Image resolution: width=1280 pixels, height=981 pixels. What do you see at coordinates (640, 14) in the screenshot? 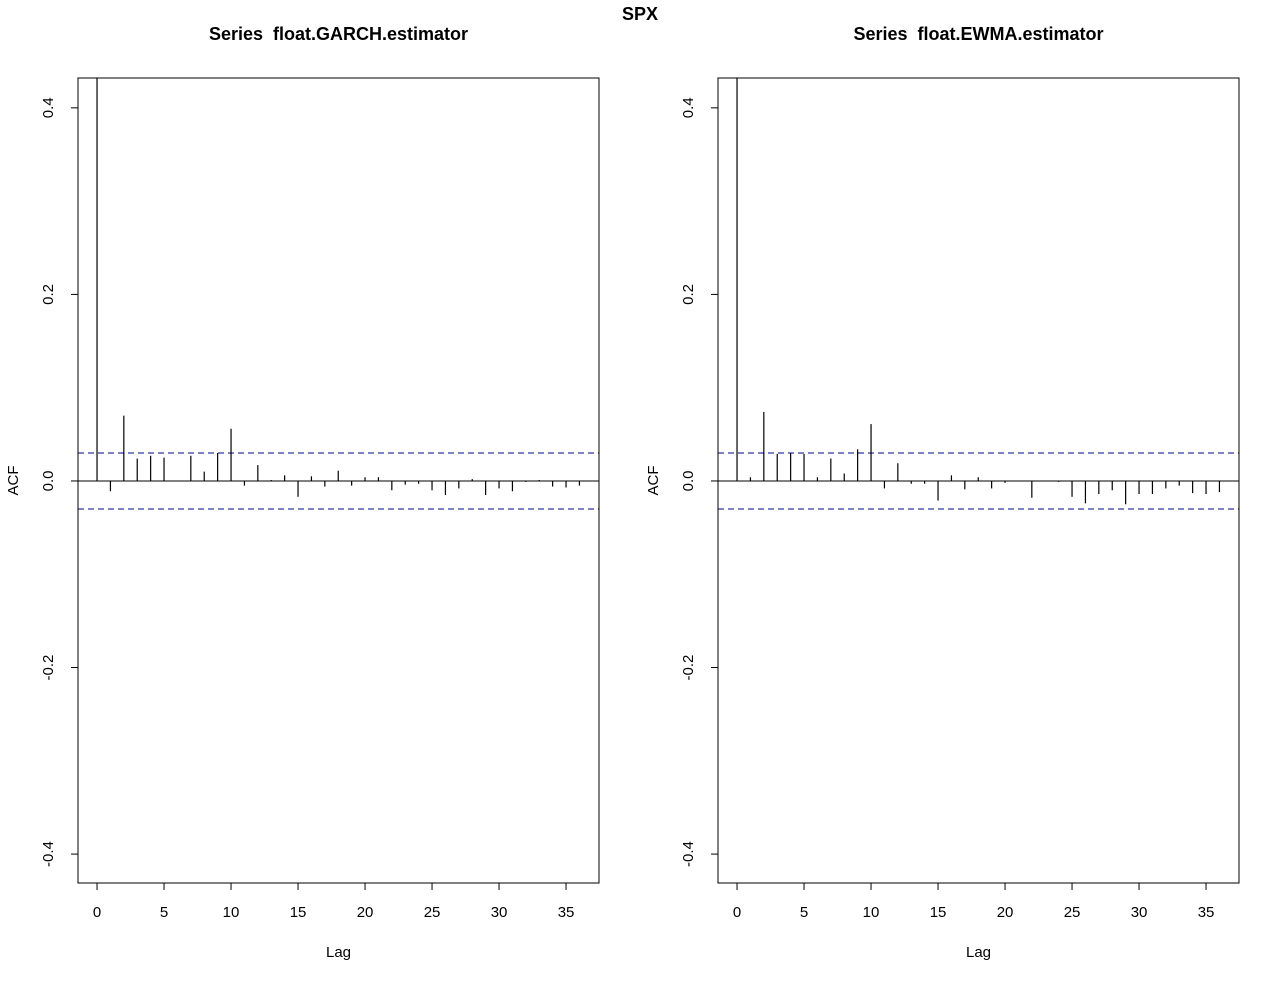
I see `figure-title: SPX` at bounding box center [640, 14].